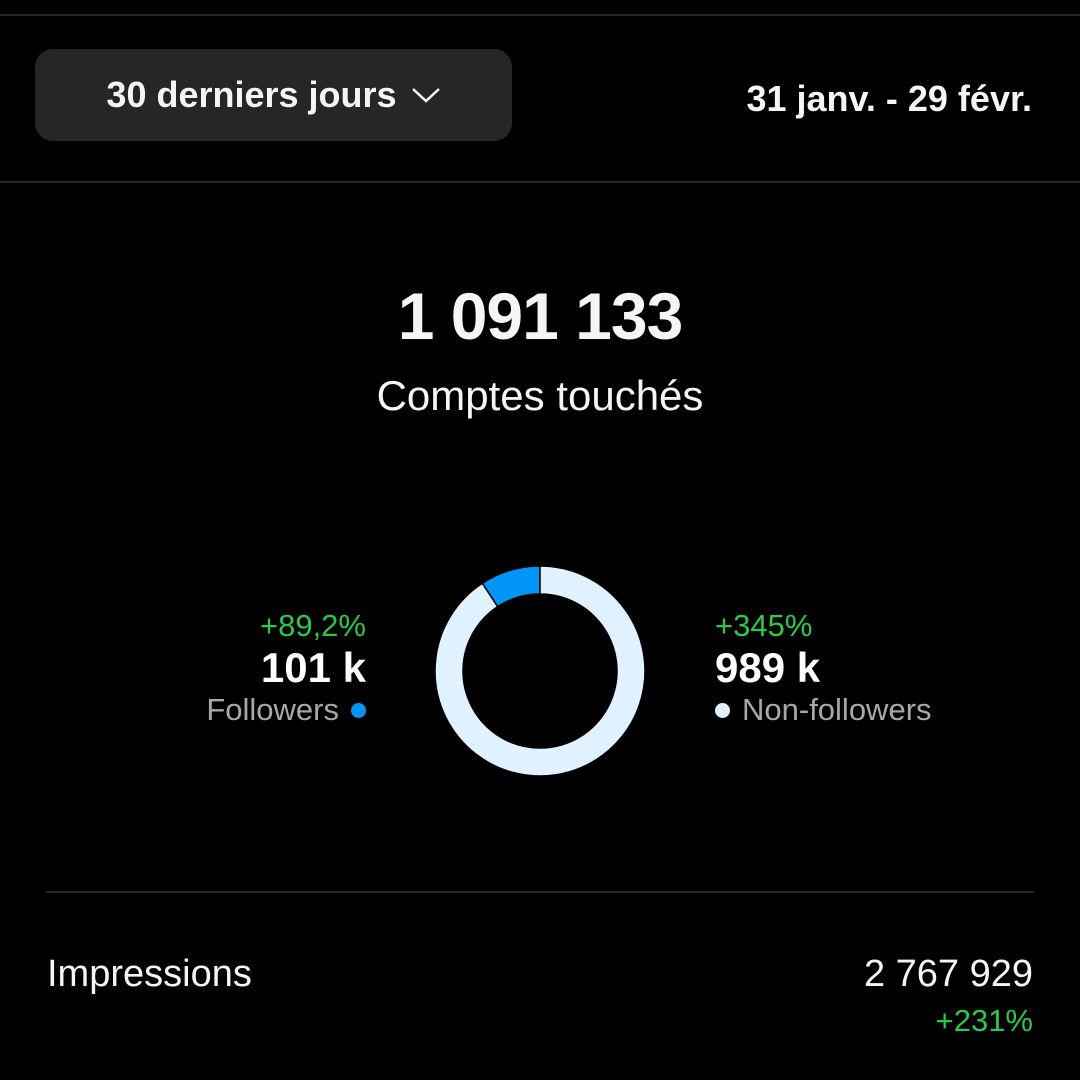 This screenshot has height=1080, width=1080. What do you see at coordinates (540, 892) in the screenshot?
I see `section-divider` at bounding box center [540, 892].